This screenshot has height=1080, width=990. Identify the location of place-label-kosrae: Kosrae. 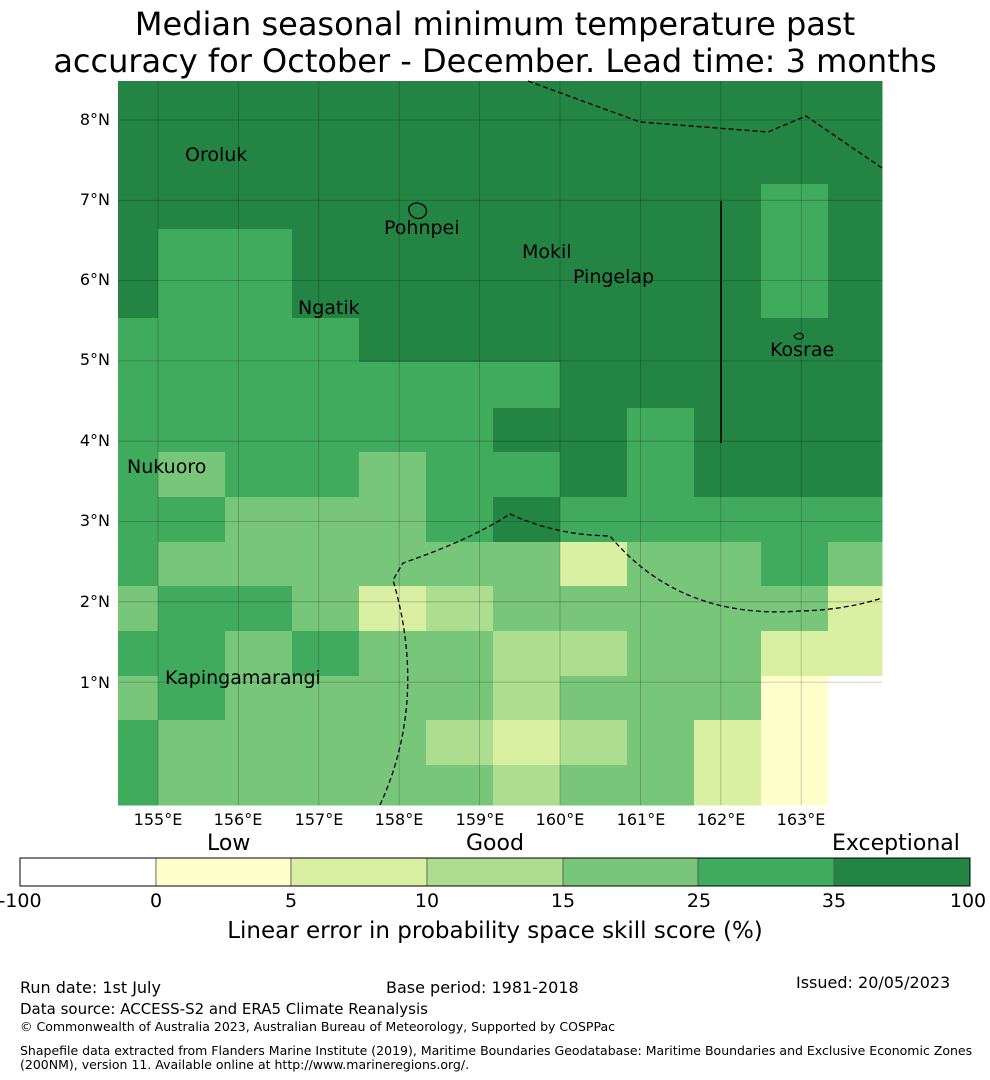
(802, 350).